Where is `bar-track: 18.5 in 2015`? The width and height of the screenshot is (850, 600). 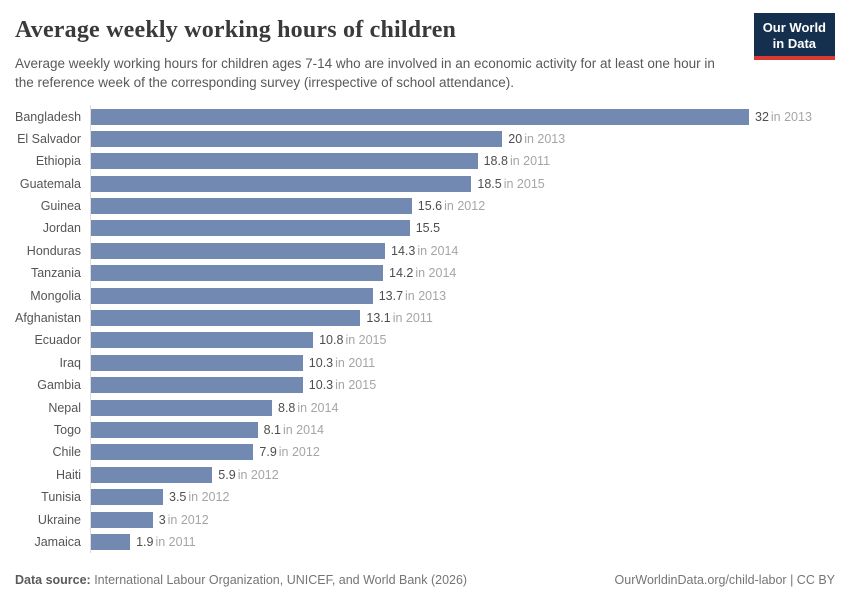 bar-track: 18.5 in 2015 is located at coordinates (462, 183).